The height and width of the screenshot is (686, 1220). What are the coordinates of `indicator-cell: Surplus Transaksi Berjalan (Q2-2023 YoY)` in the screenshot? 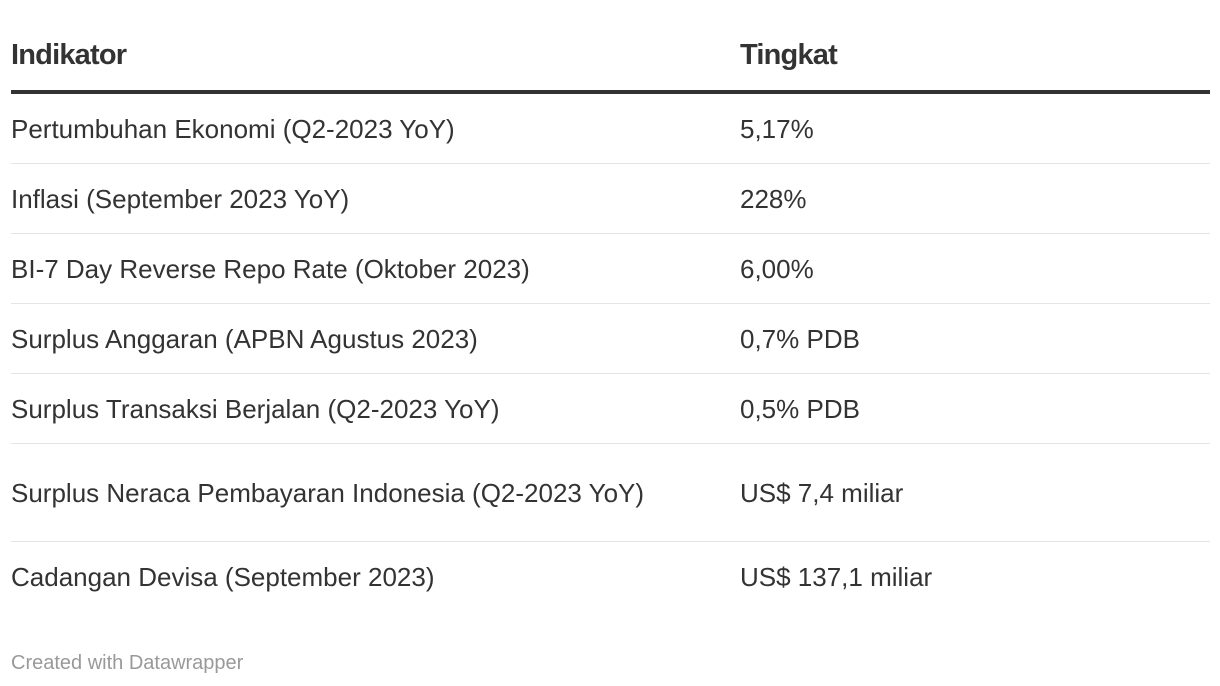 It's located at (375, 408).